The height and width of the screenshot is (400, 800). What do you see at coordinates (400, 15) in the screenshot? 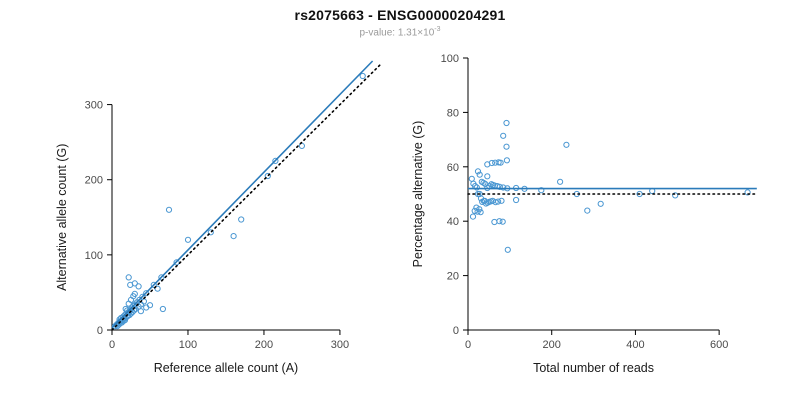
I see `chart-title: rs2075663 - ENSG00000204291` at bounding box center [400, 15].